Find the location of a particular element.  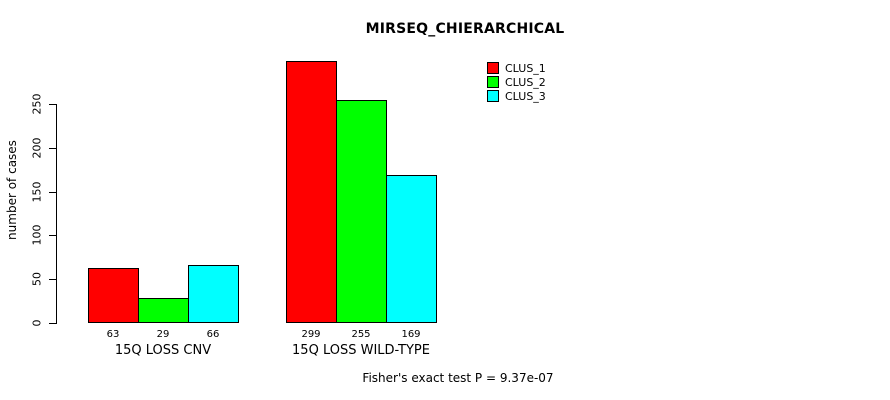

bar-clus_2-group1 is located at coordinates (163, 310).